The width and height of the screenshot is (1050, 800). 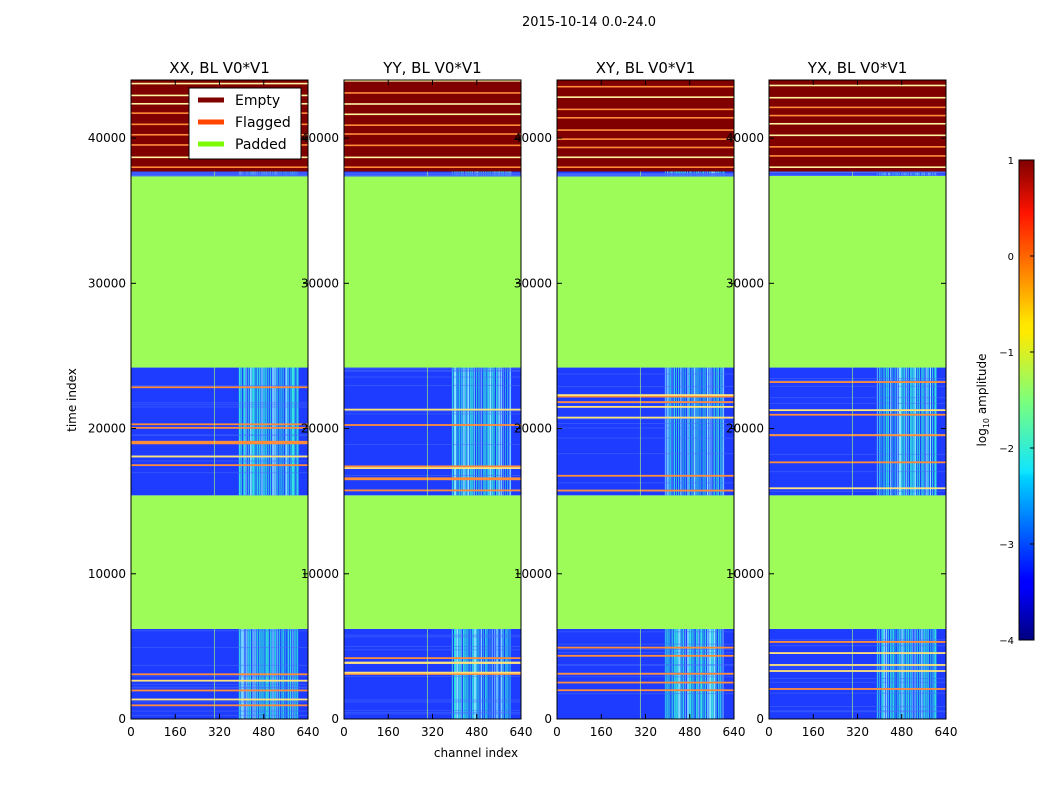 I want to click on padded-region, so click(x=645, y=562).